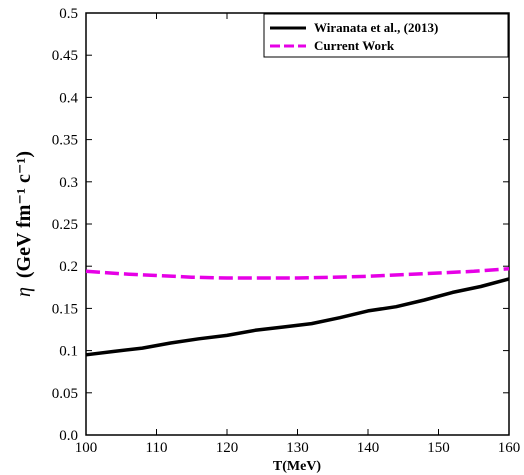 This screenshot has height=475, width=524. Describe the element at coordinates (438, 448) in the screenshot. I see `x-tick-label: 150` at that location.